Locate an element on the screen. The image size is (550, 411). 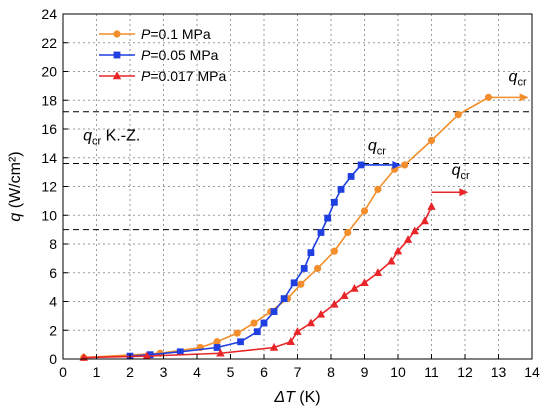
x-tick-label: 12 is located at coordinates (465, 372).